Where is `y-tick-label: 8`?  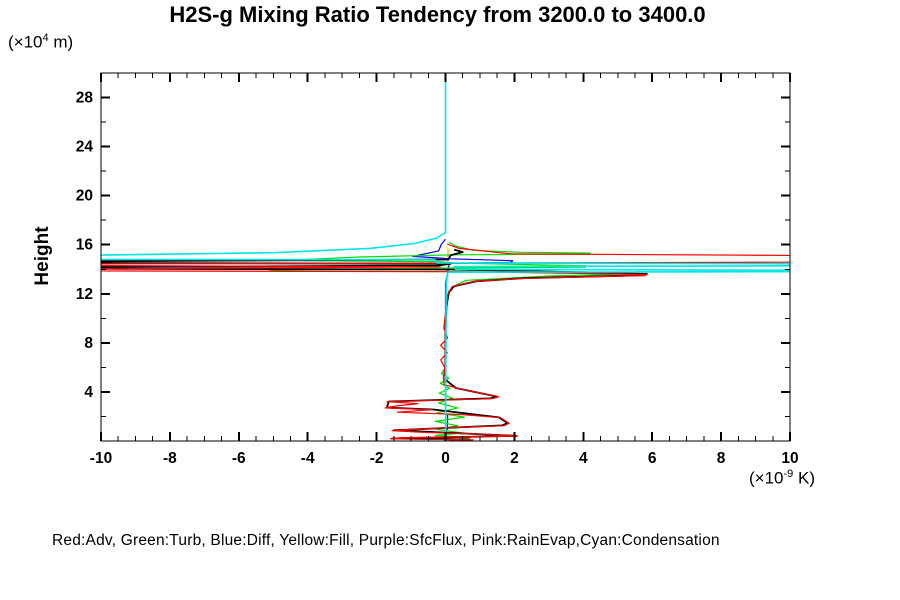 y-tick-label: 8 is located at coordinates (88, 343).